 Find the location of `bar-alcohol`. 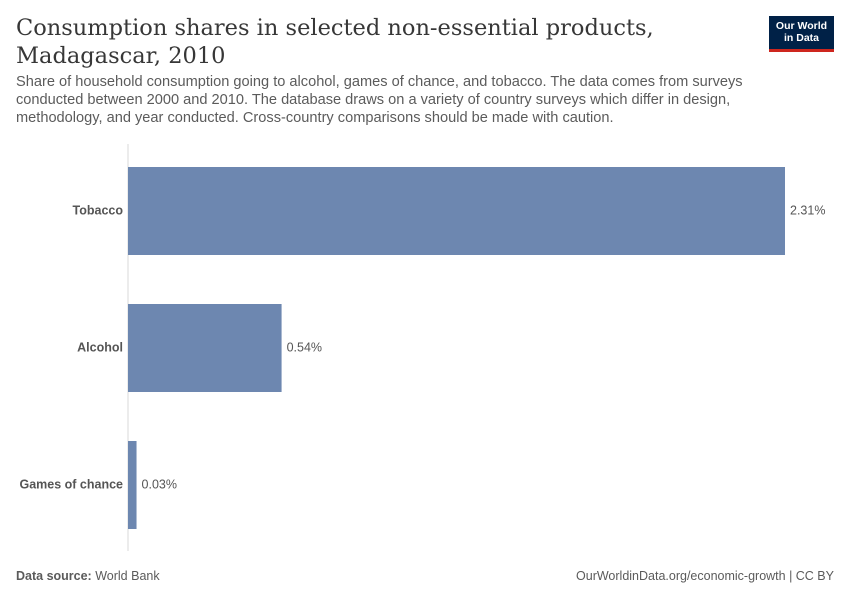

bar-alcohol is located at coordinates (205, 348).